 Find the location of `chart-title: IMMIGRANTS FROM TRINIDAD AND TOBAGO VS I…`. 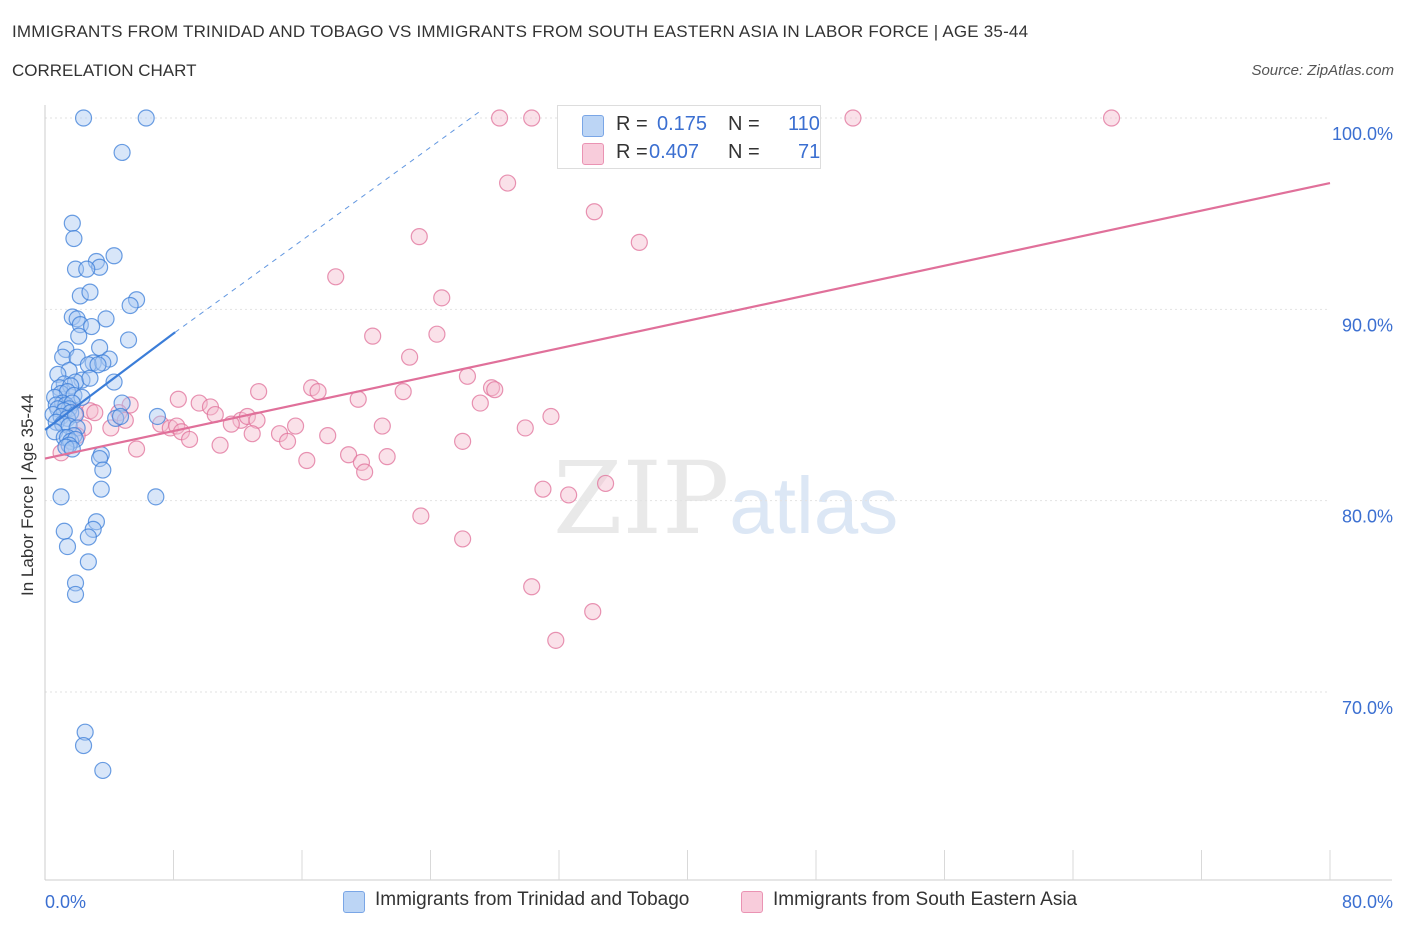

chart-title: IMMIGRANTS FROM TRINIDAD AND TOBAGO VS I… is located at coordinates (520, 31).